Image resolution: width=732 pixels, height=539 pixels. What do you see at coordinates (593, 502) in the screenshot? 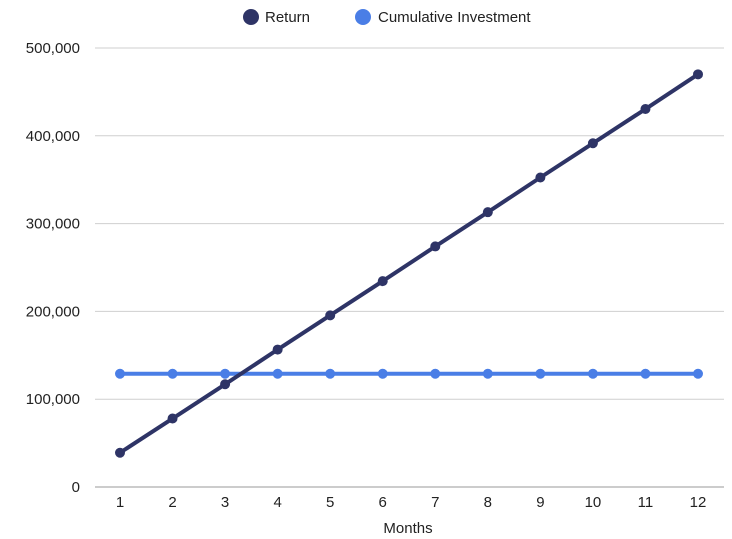
I see `x-tick-label: 10` at bounding box center [593, 502].